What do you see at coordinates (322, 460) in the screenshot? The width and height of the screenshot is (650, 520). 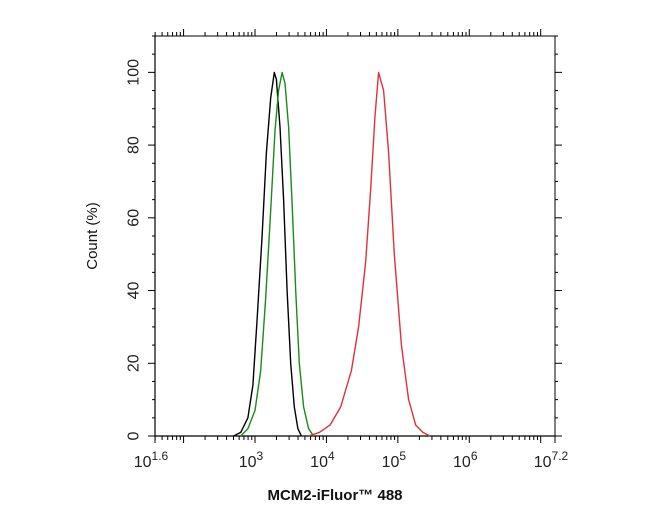 I see `x-tick-label: 10⁴` at bounding box center [322, 460].